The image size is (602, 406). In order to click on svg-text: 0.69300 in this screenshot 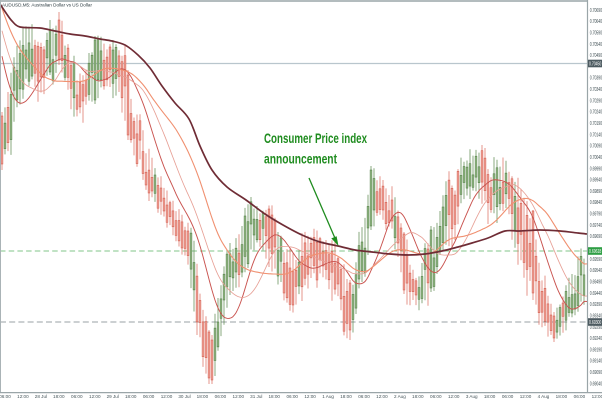, I will do `click(595, 323)`.